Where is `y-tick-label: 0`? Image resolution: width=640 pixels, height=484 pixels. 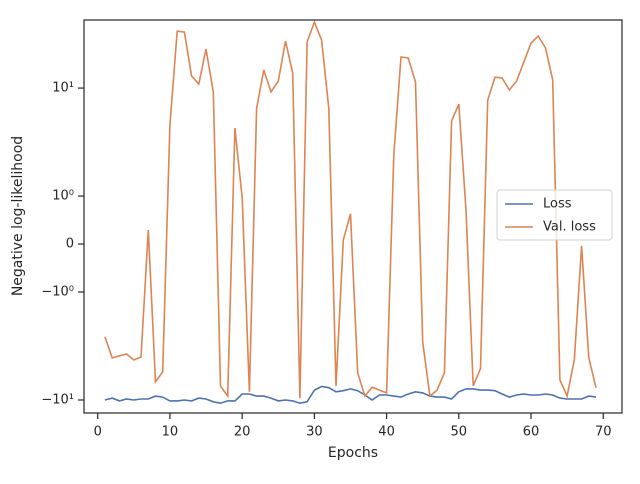 y-tick-label: 0 is located at coordinates (70, 244).